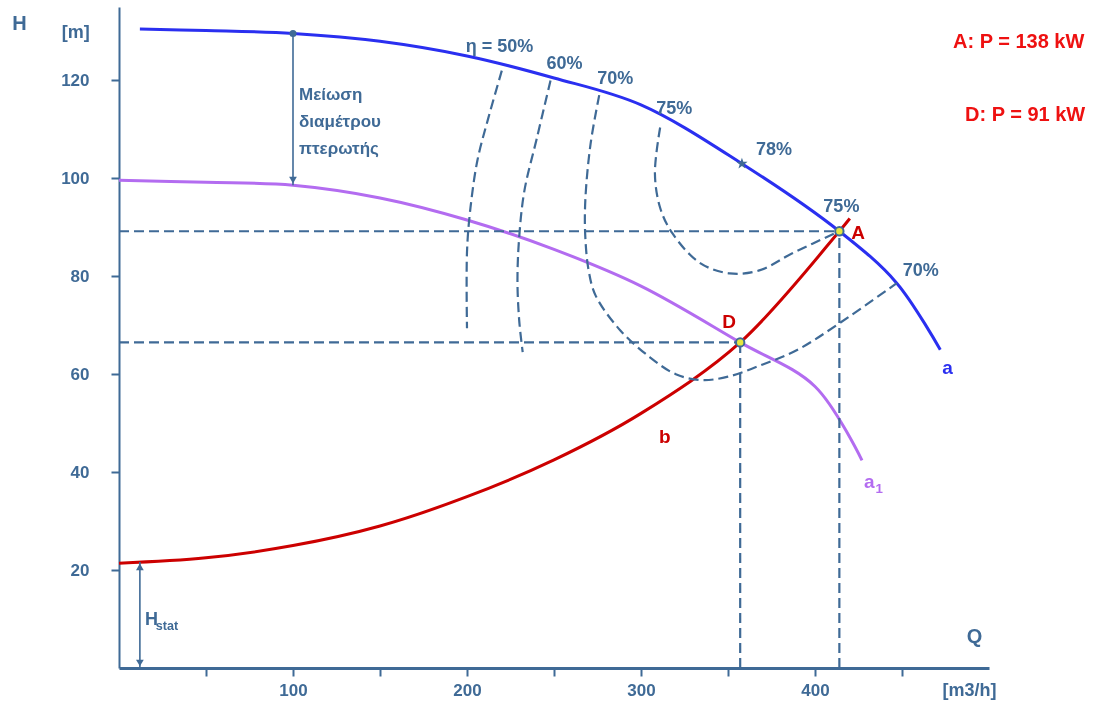 This screenshot has width=1114, height=707. I want to click on x-tick-label: 300, so click(641, 690).